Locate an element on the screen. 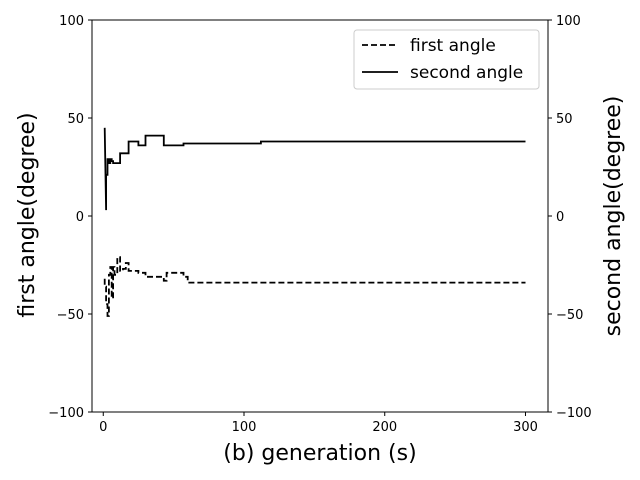  y-tick-label-left: 50 is located at coordinates (75, 119).